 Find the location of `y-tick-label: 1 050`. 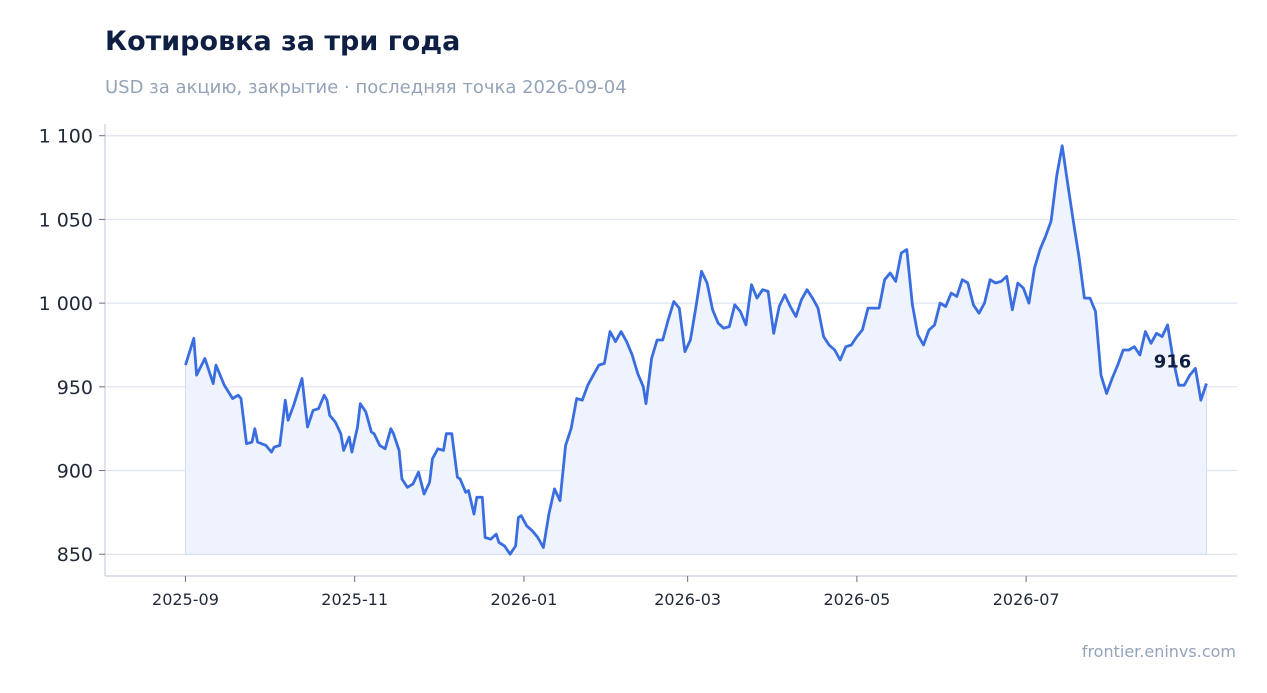

y-tick-label: 1 050 is located at coordinates (66, 220).